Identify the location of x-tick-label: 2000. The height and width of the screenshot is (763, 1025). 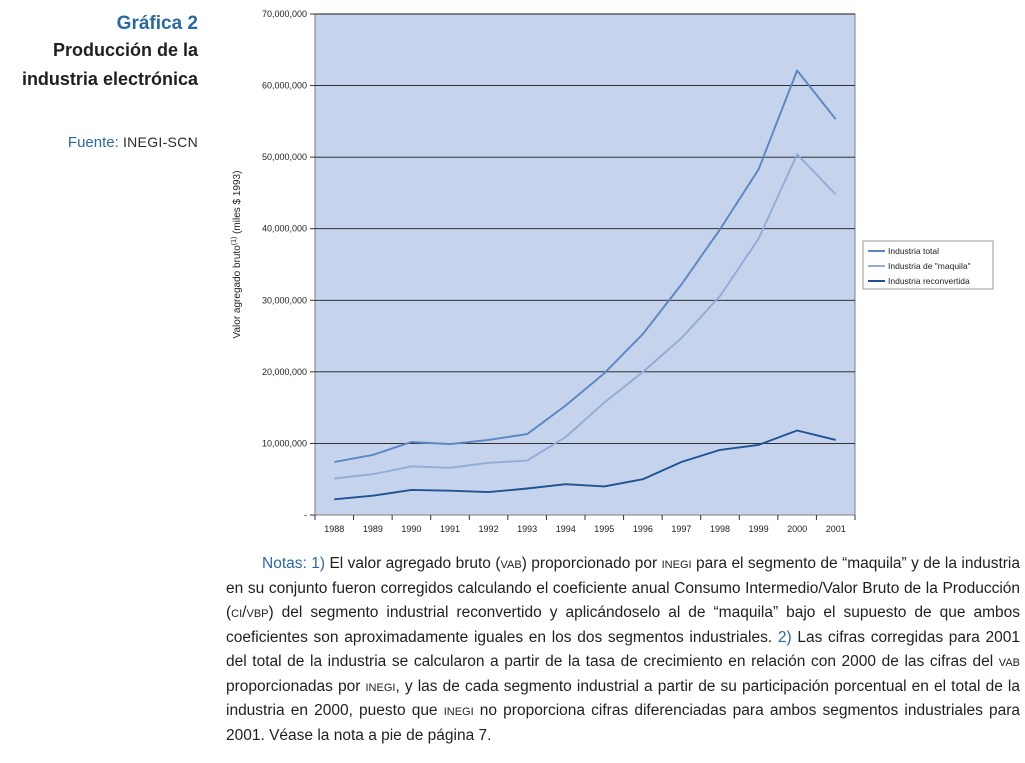
(797, 529).